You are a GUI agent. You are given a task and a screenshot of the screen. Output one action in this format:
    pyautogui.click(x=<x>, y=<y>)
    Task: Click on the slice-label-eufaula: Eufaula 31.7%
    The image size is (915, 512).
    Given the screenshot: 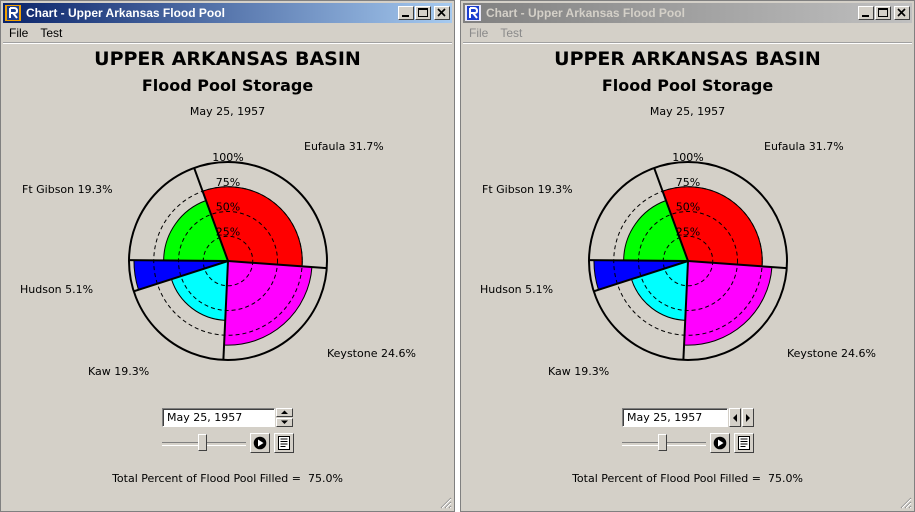 What is the action you would take?
    pyautogui.click(x=344, y=146)
    